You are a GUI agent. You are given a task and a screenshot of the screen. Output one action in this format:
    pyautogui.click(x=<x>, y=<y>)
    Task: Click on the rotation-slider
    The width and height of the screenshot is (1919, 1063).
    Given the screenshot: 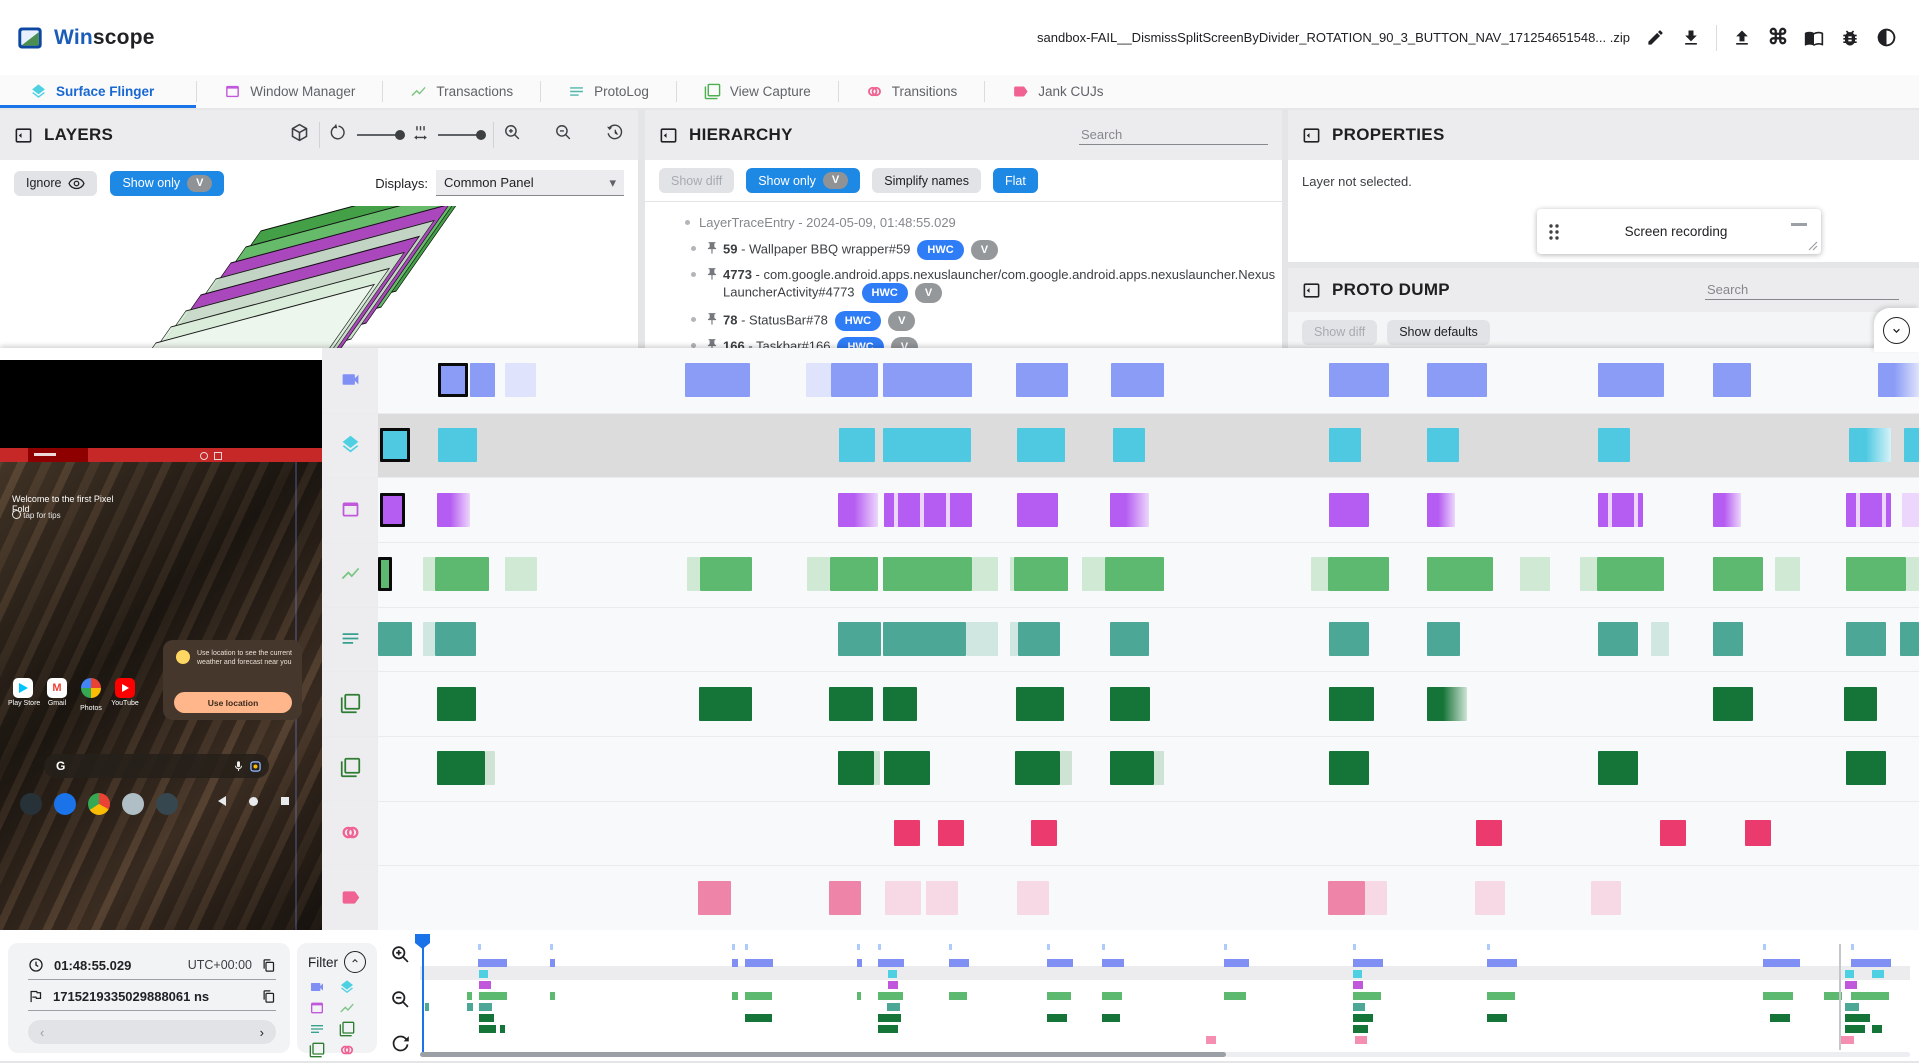 What is the action you would take?
    pyautogui.click(x=381, y=135)
    